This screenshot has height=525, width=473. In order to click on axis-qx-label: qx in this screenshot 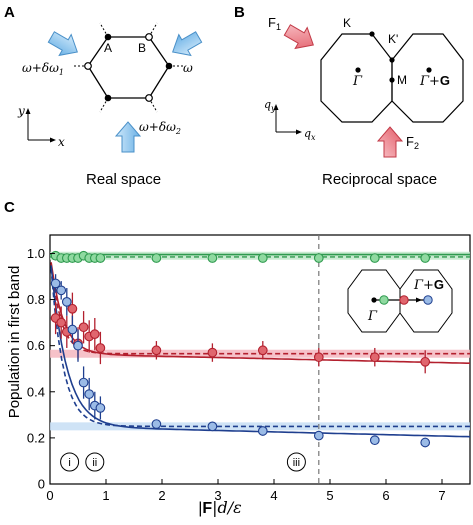, I will do `click(310, 134)`.